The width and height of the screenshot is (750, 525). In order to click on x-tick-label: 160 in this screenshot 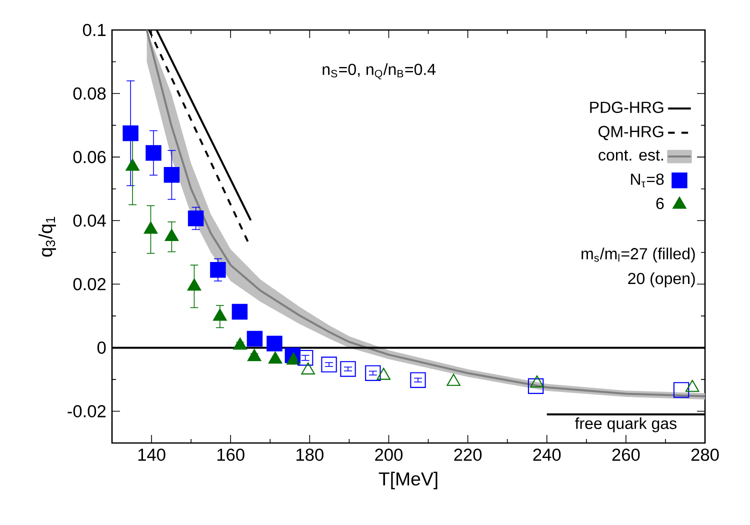, I will do `click(230, 454)`.